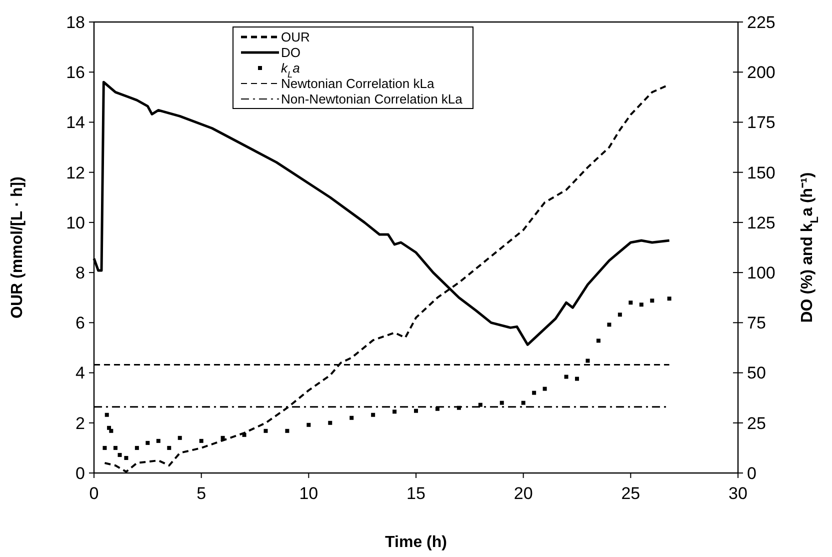  What do you see at coordinates (756, 373) in the screenshot?
I see `y2-tick-label: 50` at bounding box center [756, 373].